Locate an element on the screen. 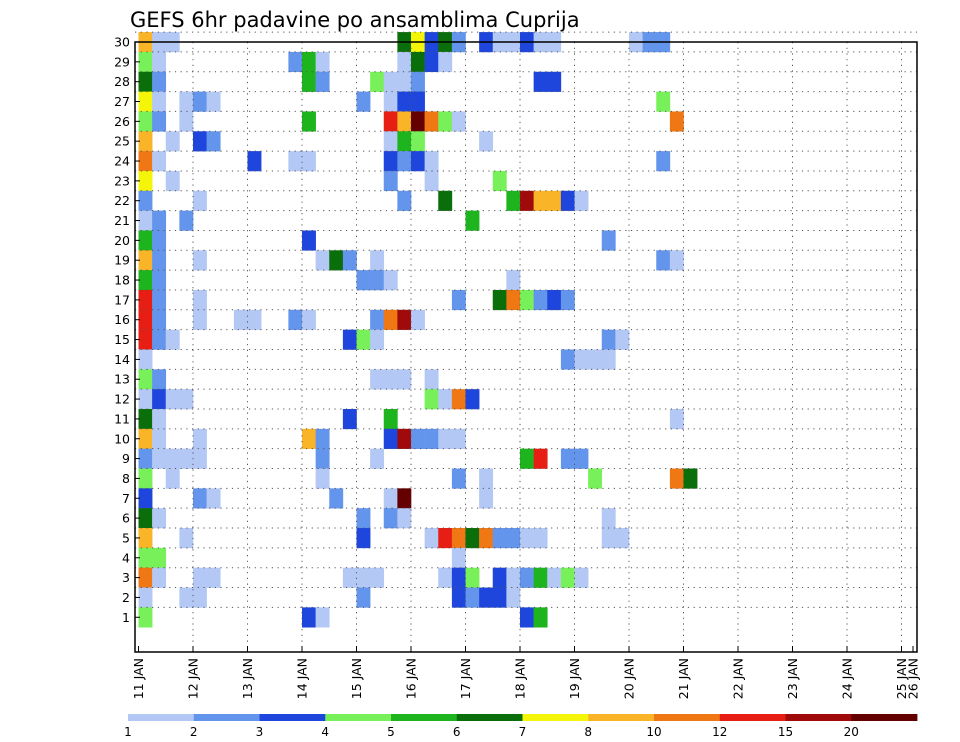 This screenshot has height=742, width=960. y-tick-label: 21 is located at coordinates (122, 220).